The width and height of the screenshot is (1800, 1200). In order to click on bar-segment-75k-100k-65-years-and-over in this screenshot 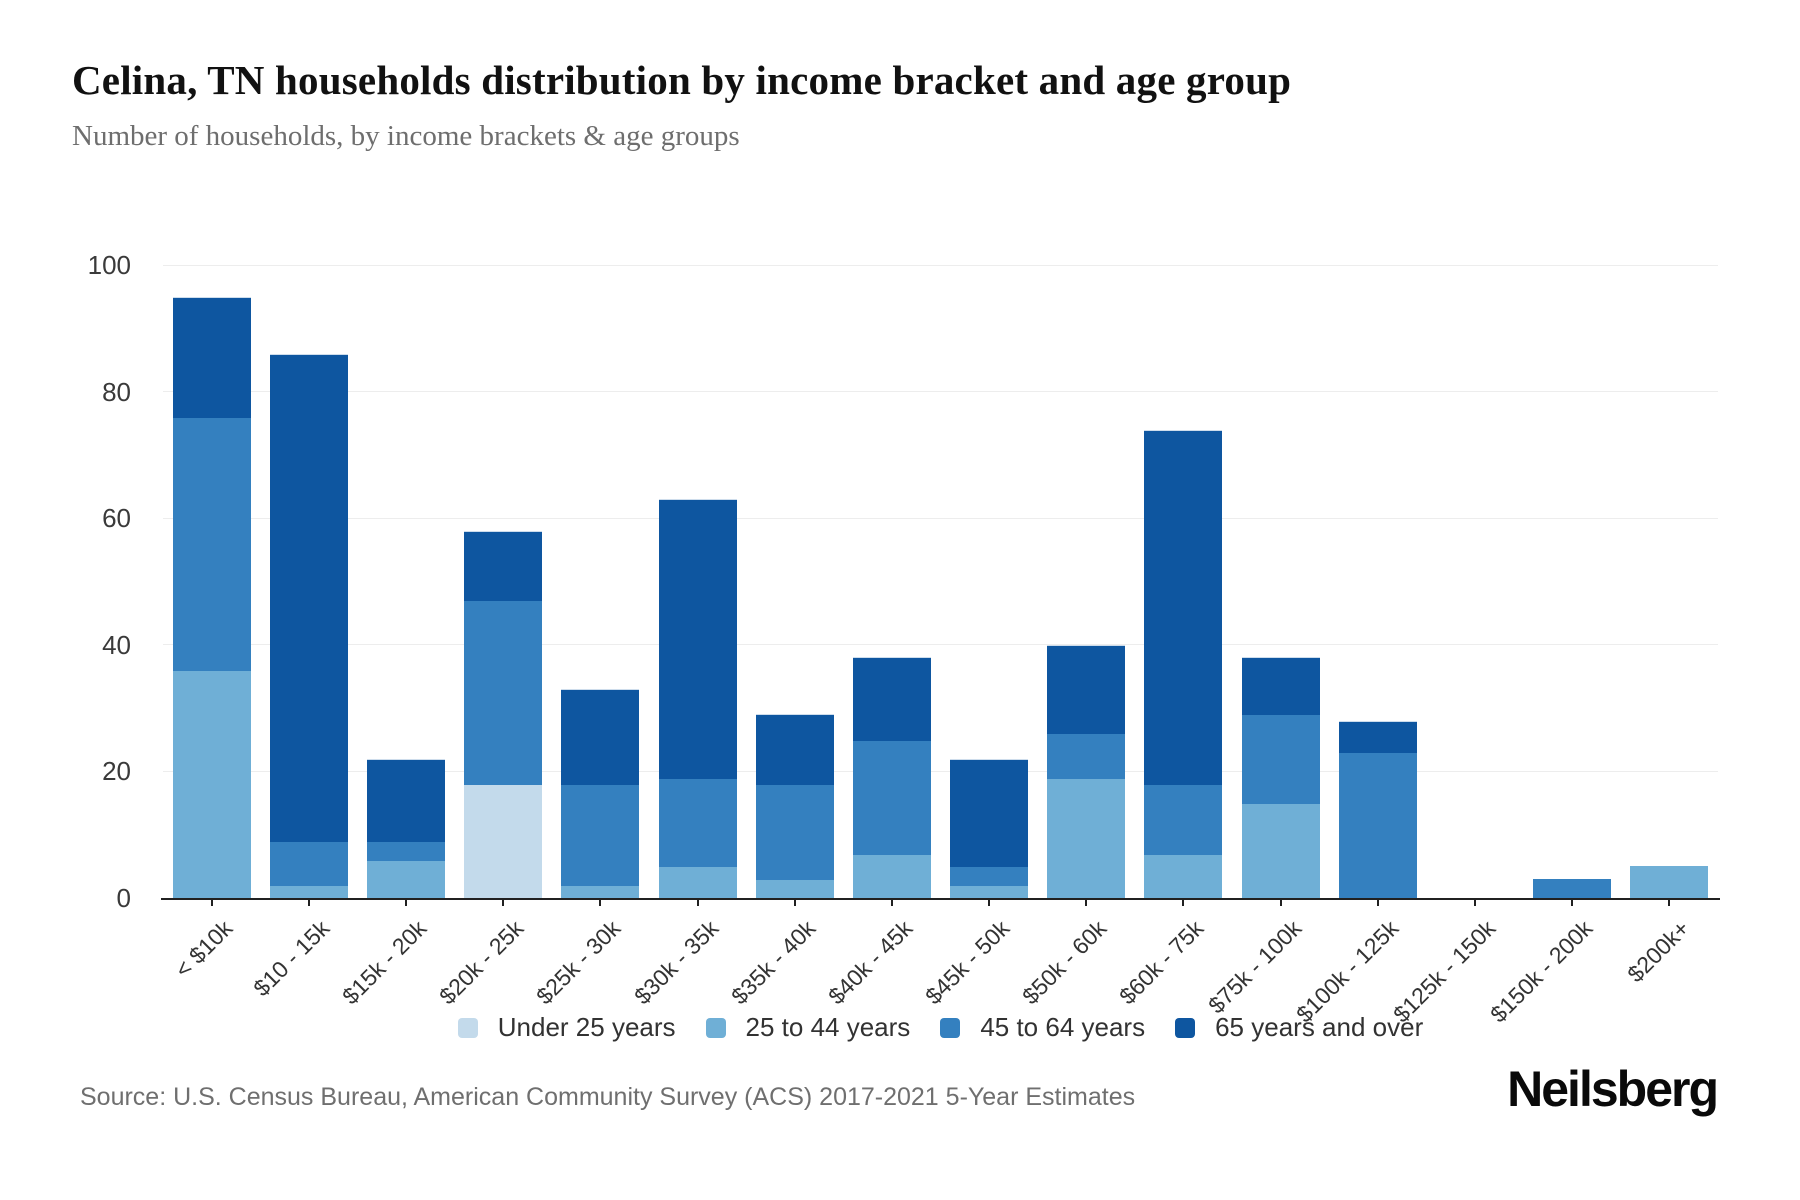, I will do `click(1280, 686)`.